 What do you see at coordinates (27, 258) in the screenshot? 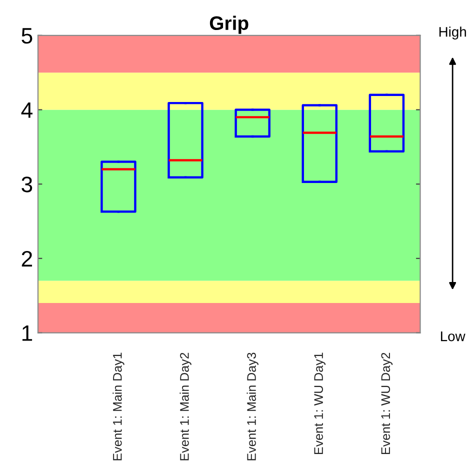
I see `y-tick-label: 2` at bounding box center [27, 258].